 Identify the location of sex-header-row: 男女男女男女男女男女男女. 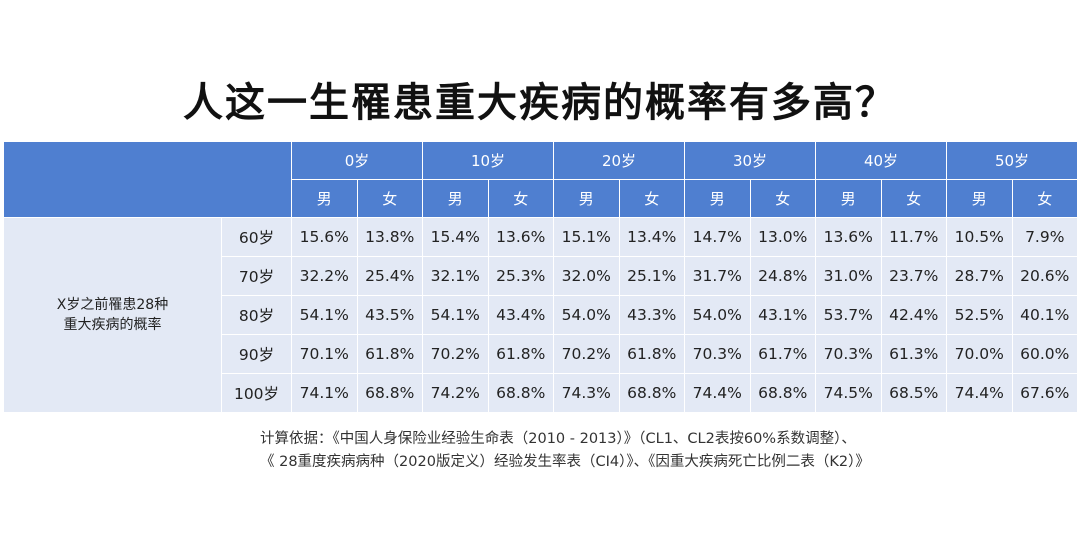
(541, 198).